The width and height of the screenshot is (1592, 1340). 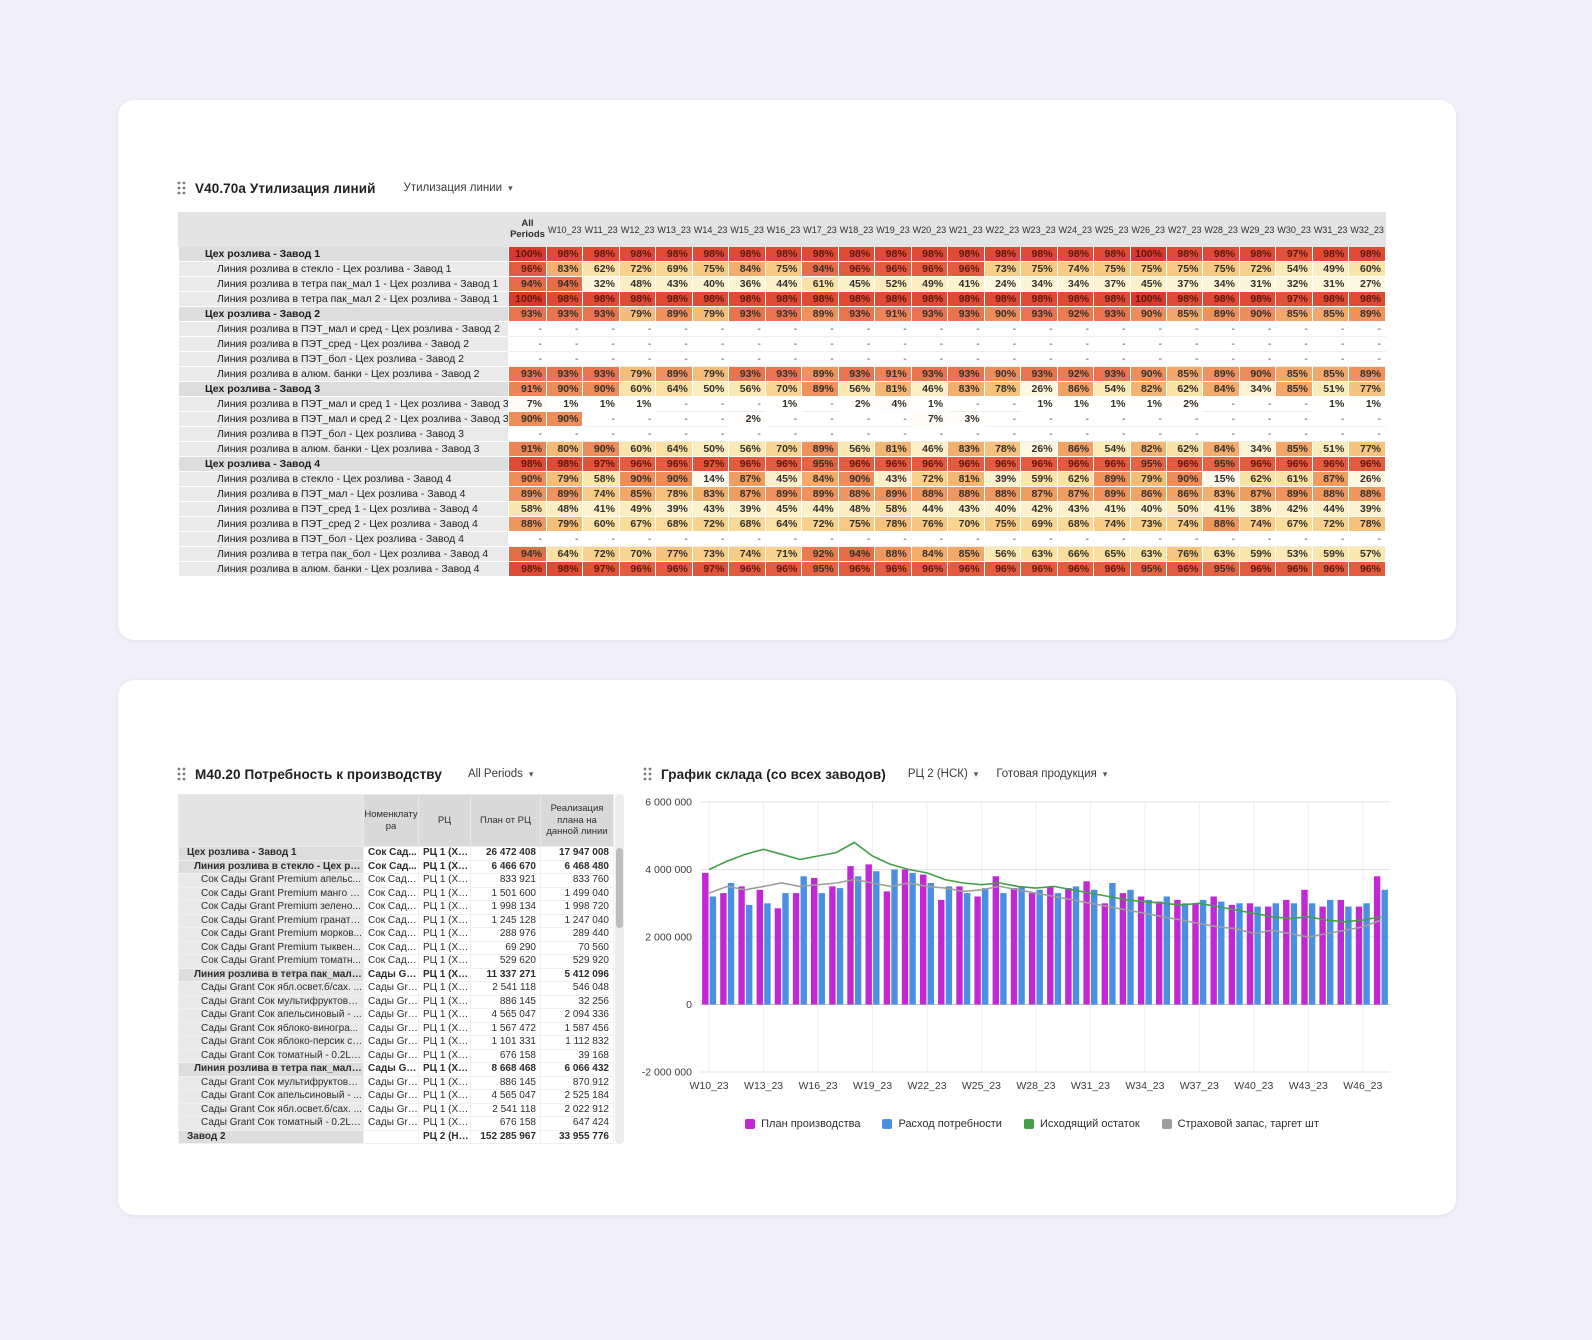 What do you see at coordinates (856, 554) in the screenshot?
I see `heat-cell: 94%` at bounding box center [856, 554].